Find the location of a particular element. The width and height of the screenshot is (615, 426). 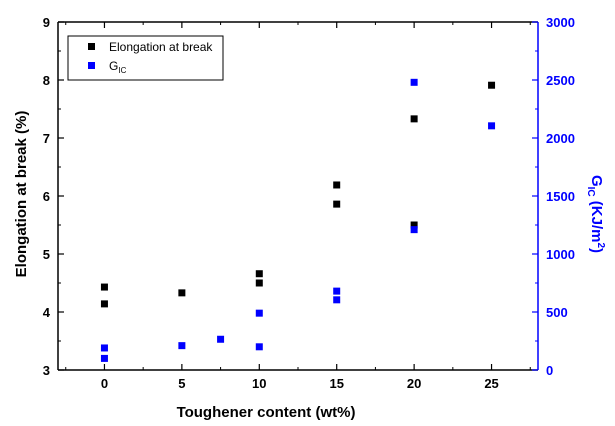

x-axis-title: Toughener content (wt%) is located at coordinates (266, 412).